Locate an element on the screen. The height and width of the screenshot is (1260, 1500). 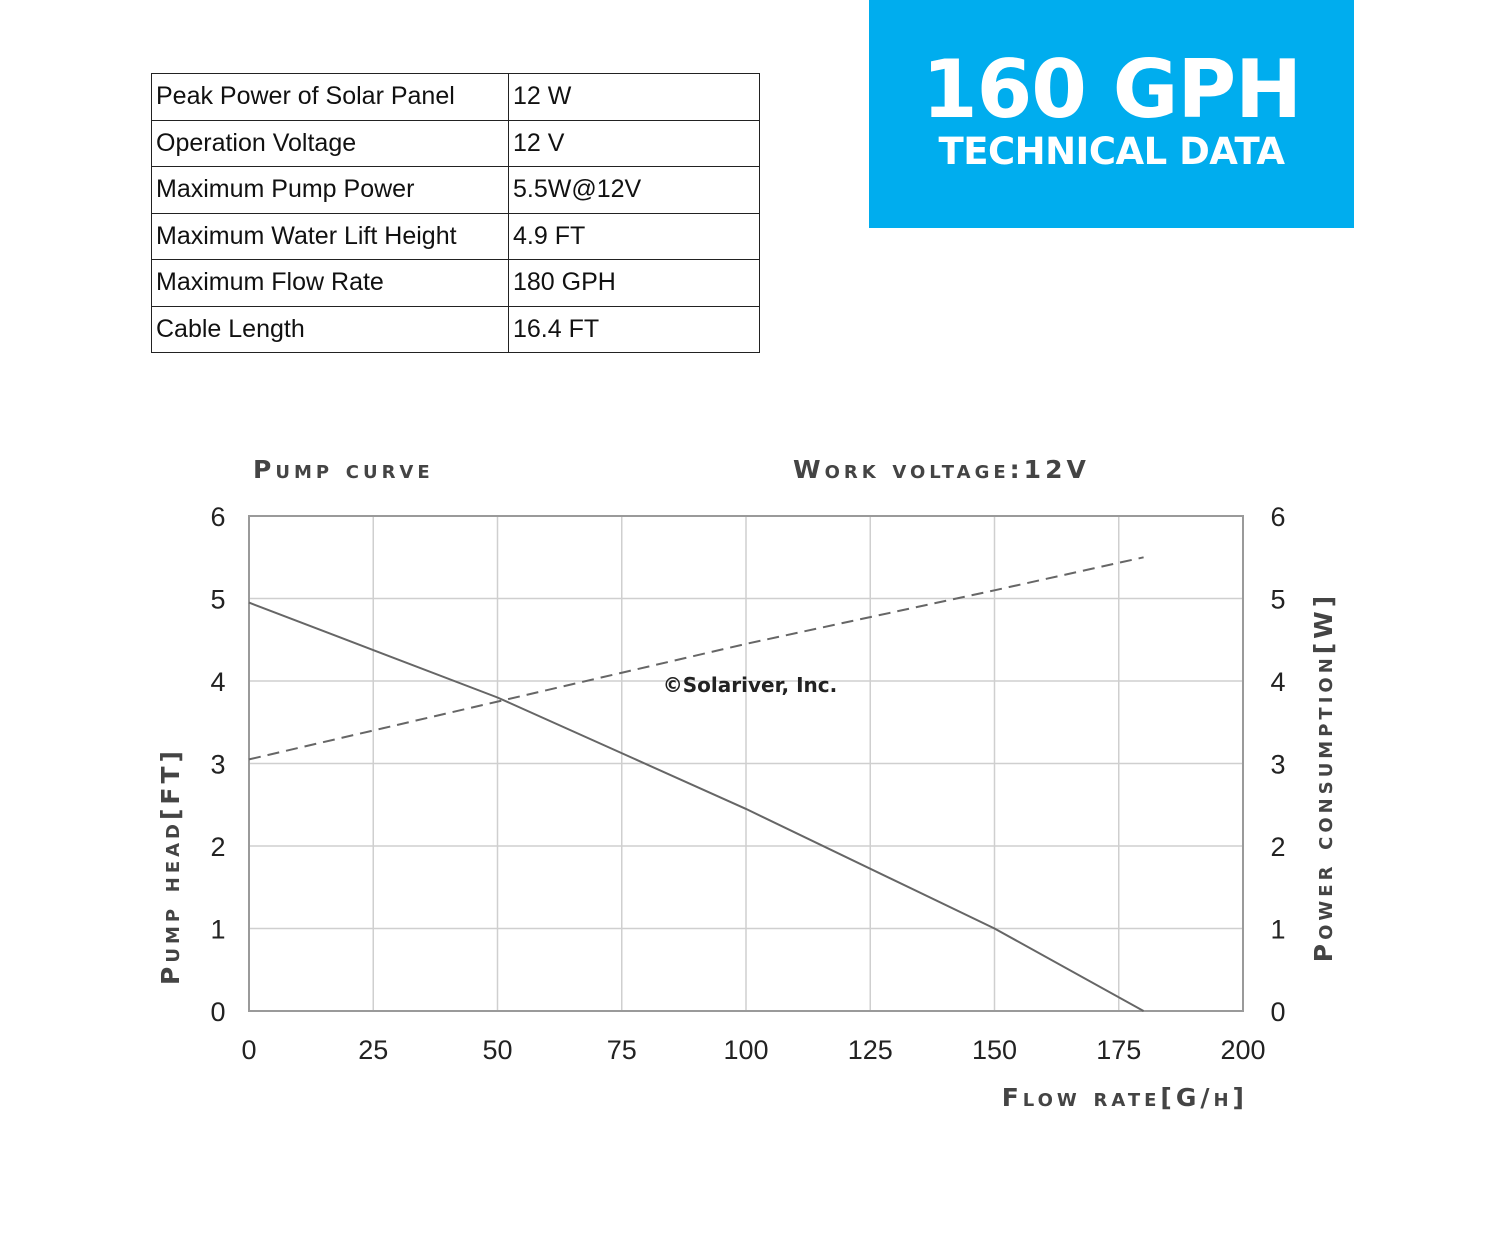
headline-badge: 160 GPH TECHNICAL DATA is located at coordinates (1111, 114).